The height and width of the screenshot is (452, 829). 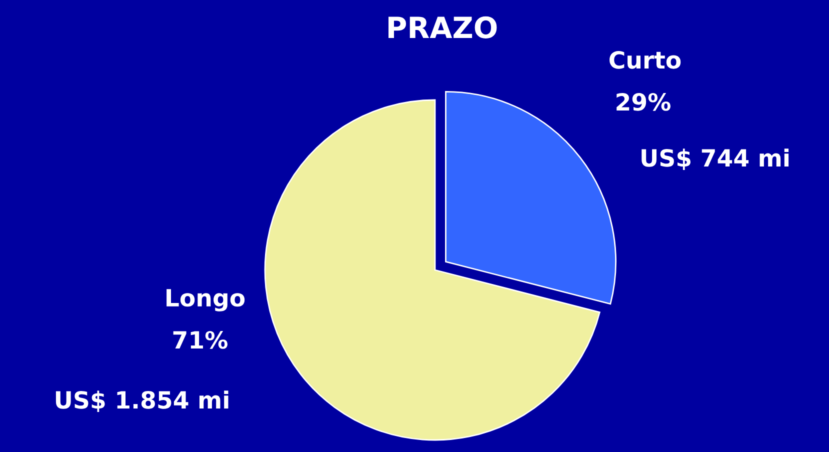 What do you see at coordinates (142, 401) in the screenshot?
I see `text: US$ 1.854 mi` at bounding box center [142, 401].